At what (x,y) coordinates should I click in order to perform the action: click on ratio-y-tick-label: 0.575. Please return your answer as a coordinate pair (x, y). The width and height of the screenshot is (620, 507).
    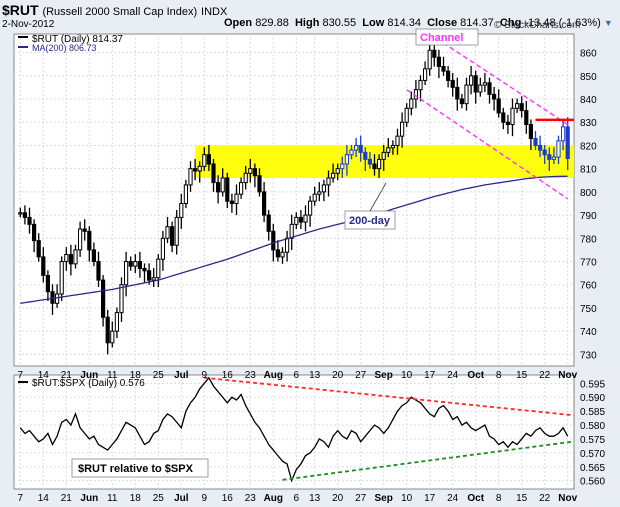
    Looking at the image, I should click on (592, 440).